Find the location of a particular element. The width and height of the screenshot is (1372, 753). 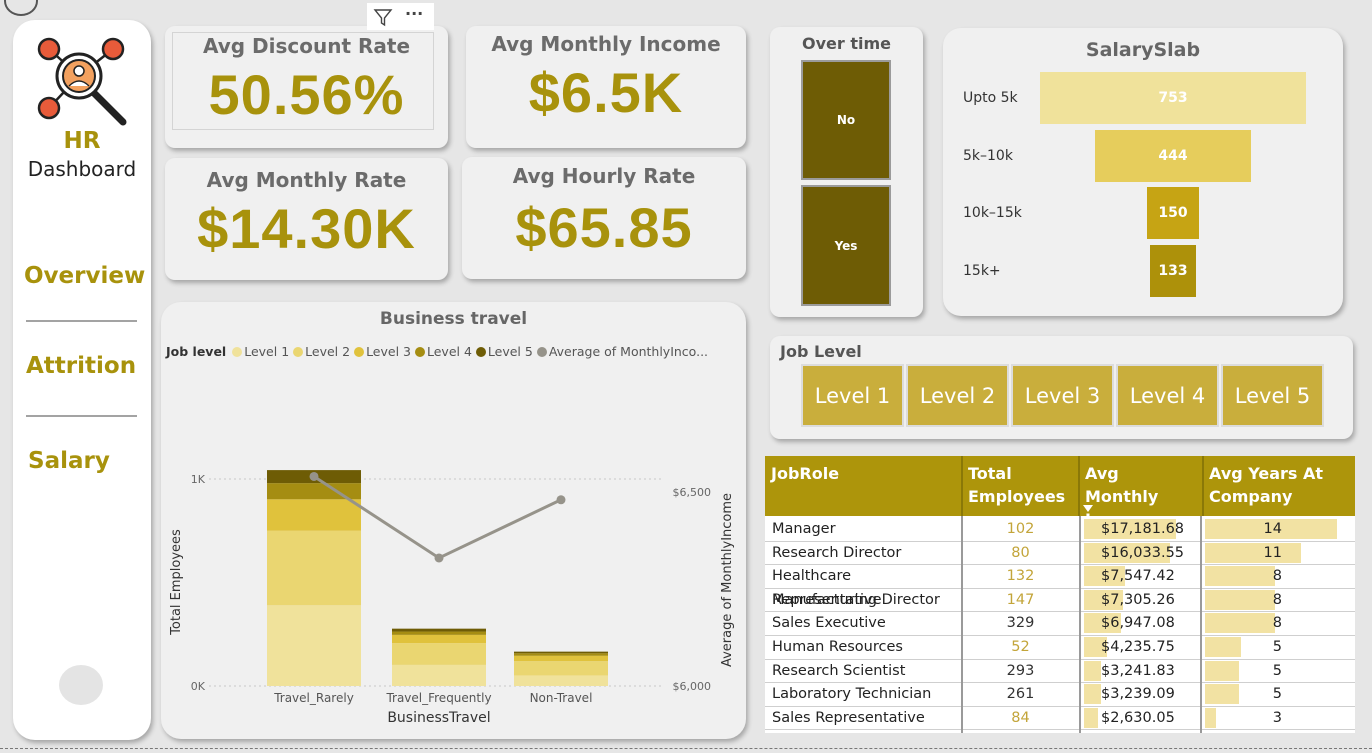

nav-attrition: Attrition is located at coordinates (81, 366).